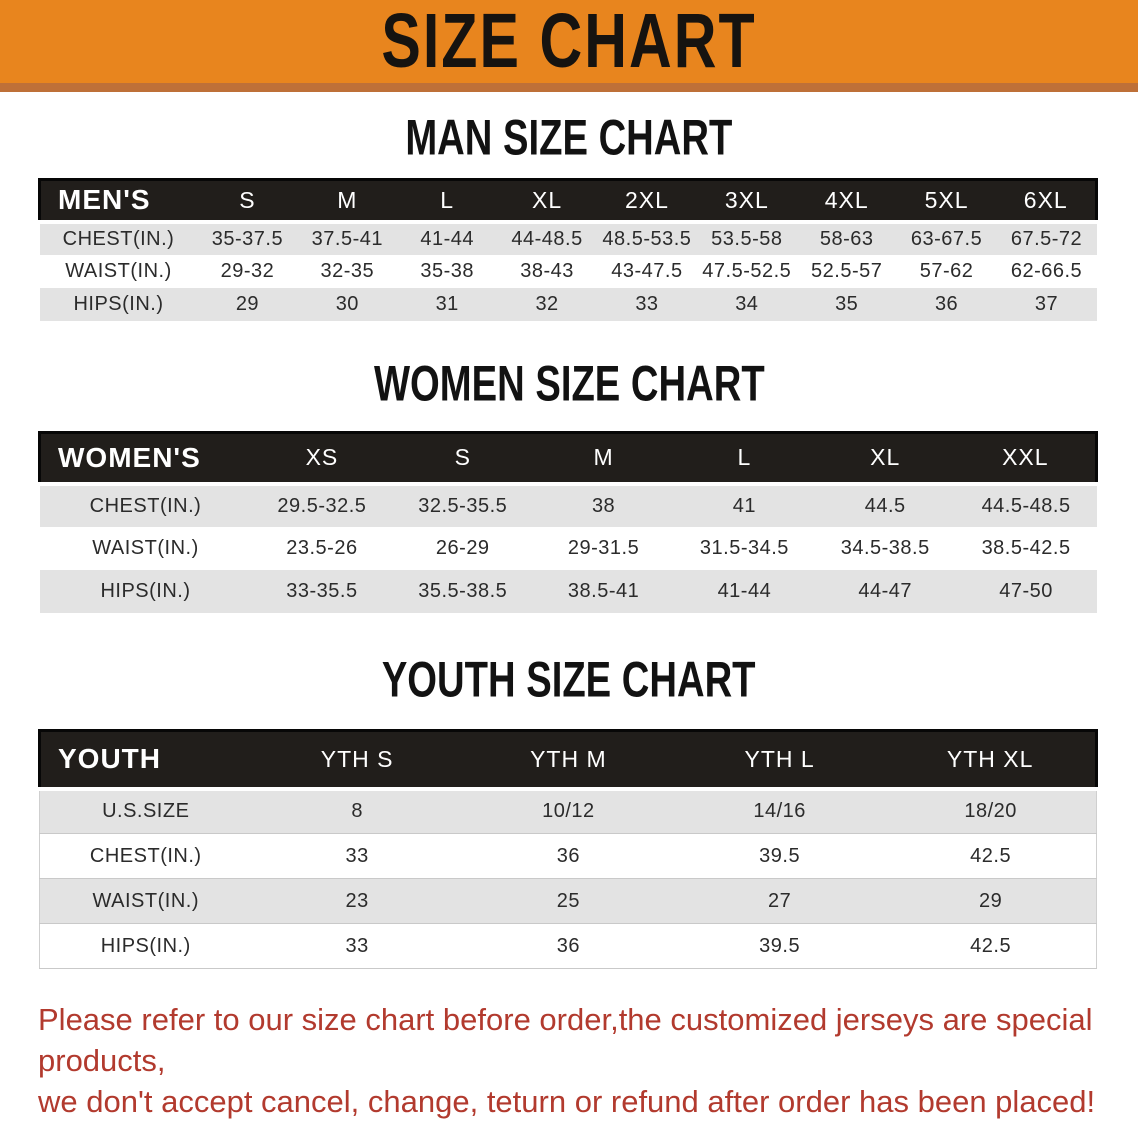 This screenshot has width=1138, height=1132. What do you see at coordinates (780, 810) in the screenshot?
I see `youth-value-cell-2: 14/16` at bounding box center [780, 810].